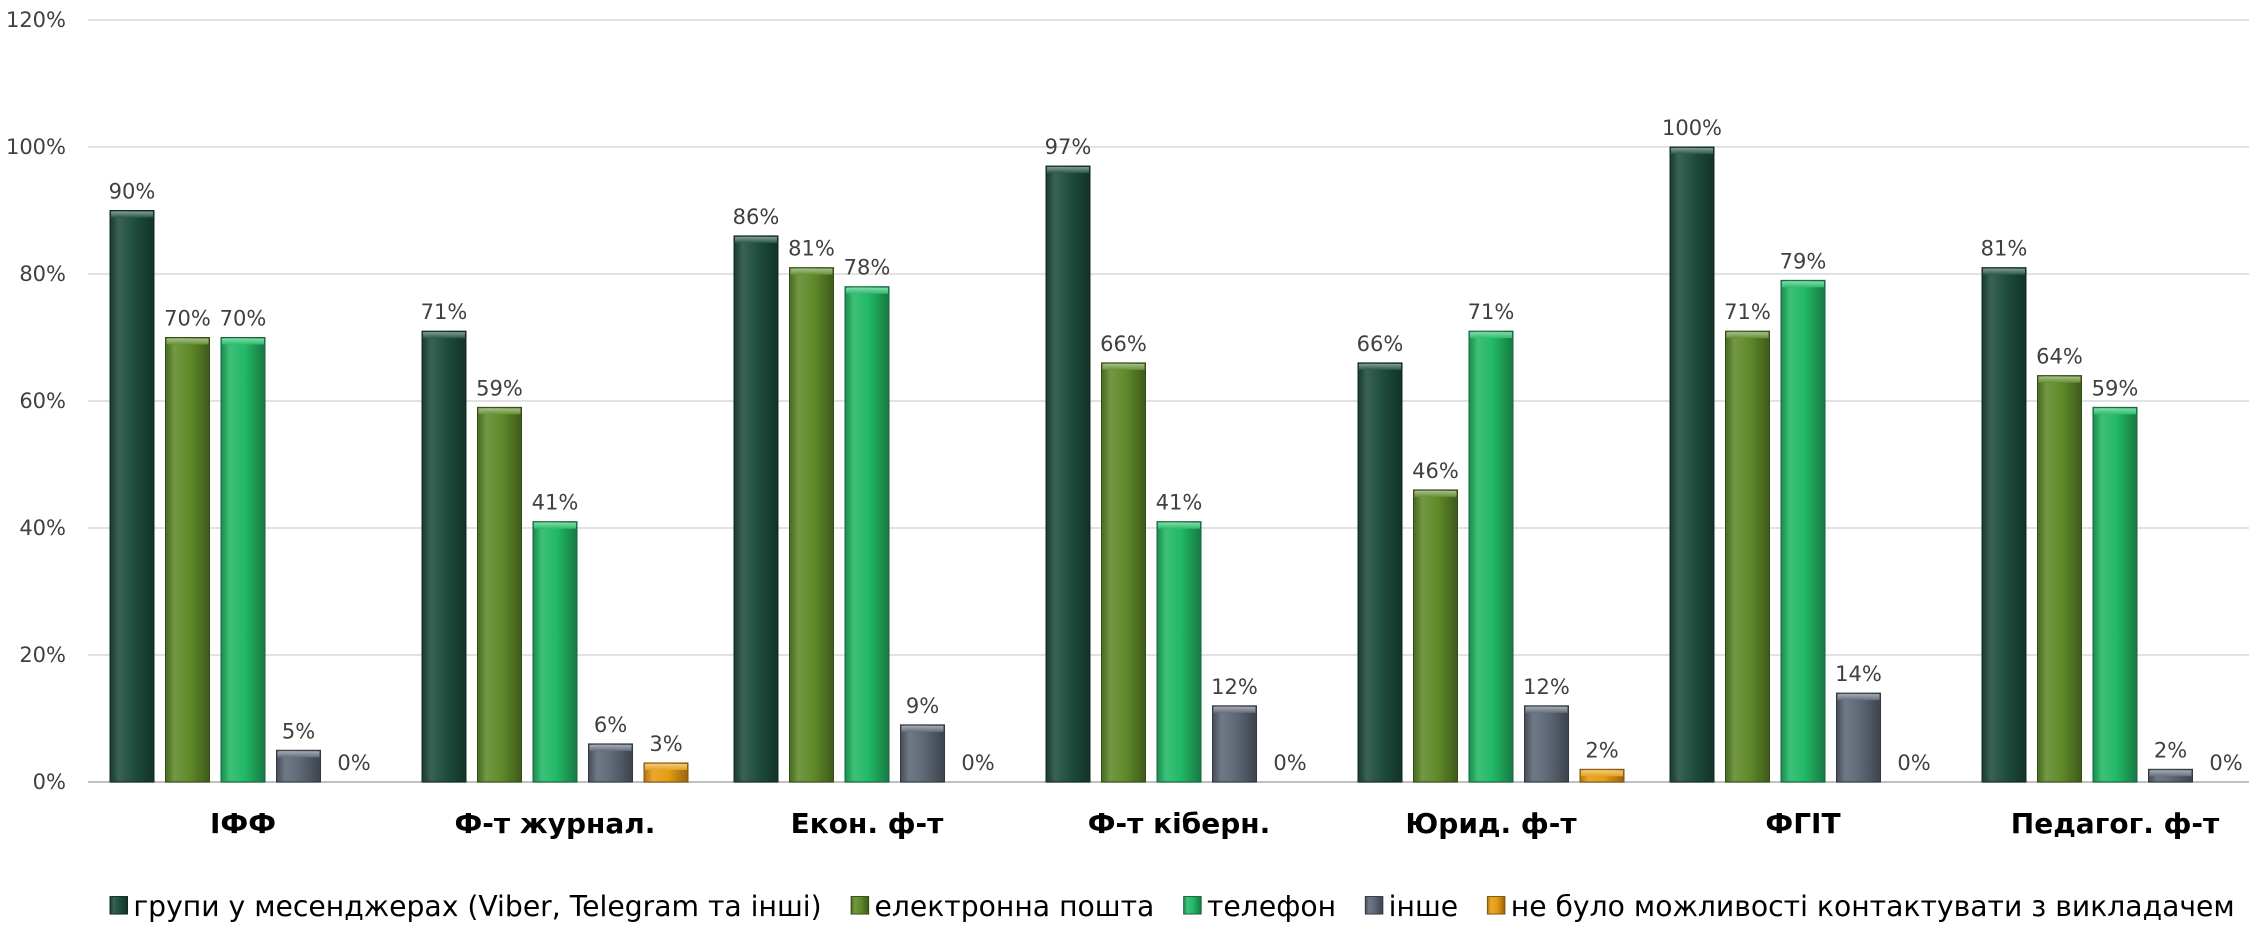  Describe the element at coordinates (1014, 906) in the screenshot. I see `legend-label: електронна пошта` at that location.